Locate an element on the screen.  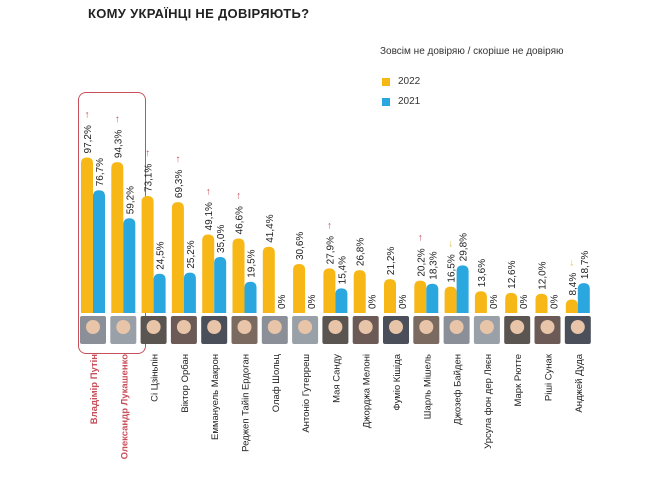
data-label-2021: 24,5% is located at coordinates (161, 255).